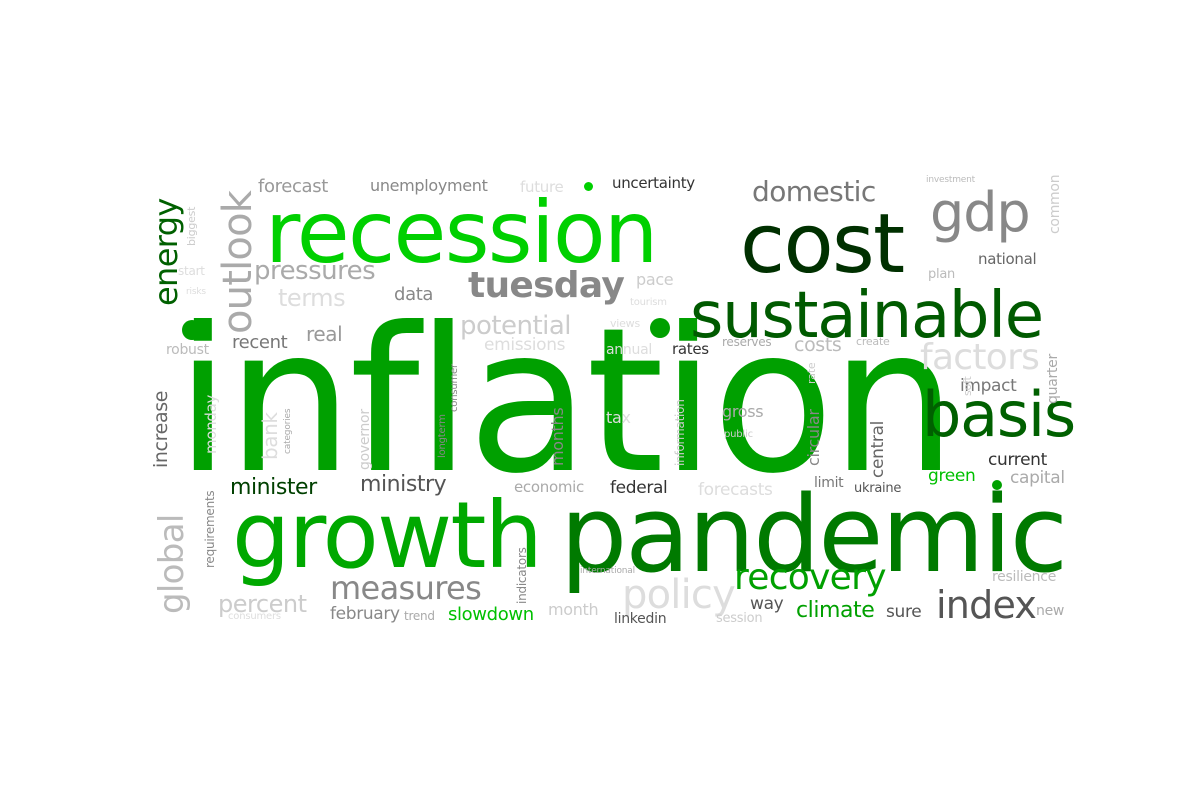 The height and width of the screenshot is (800, 1200). What do you see at coordinates (542, 187) in the screenshot?
I see `word-future: future` at bounding box center [542, 187].